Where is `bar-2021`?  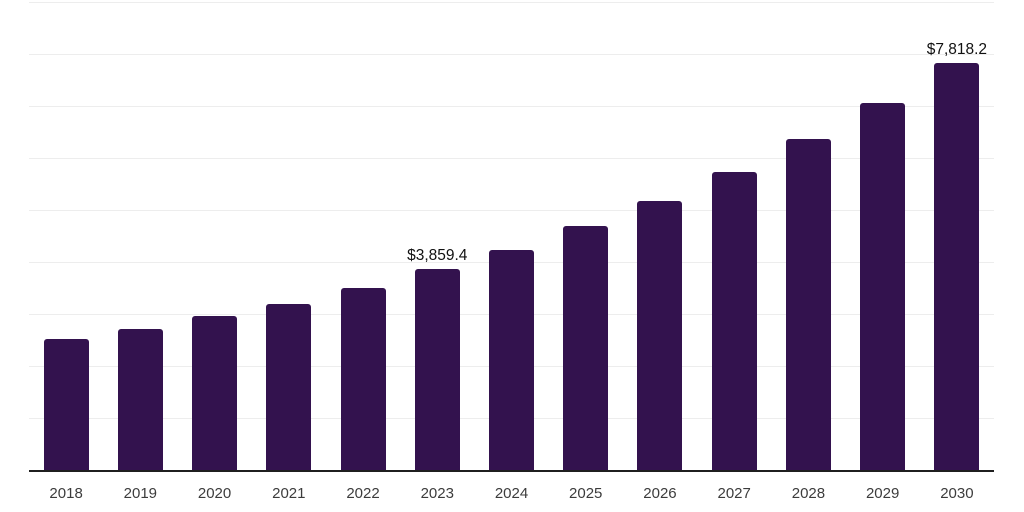
bar-2021 is located at coordinates (289, 387).